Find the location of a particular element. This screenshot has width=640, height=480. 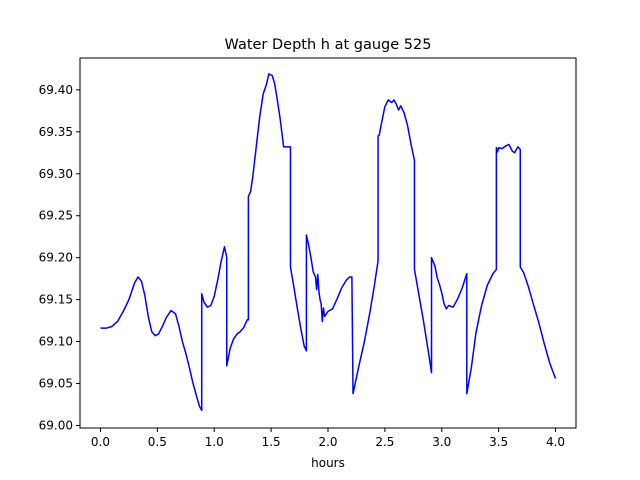

y-tick-label: 69.25 is located at coordinates (56, 216).